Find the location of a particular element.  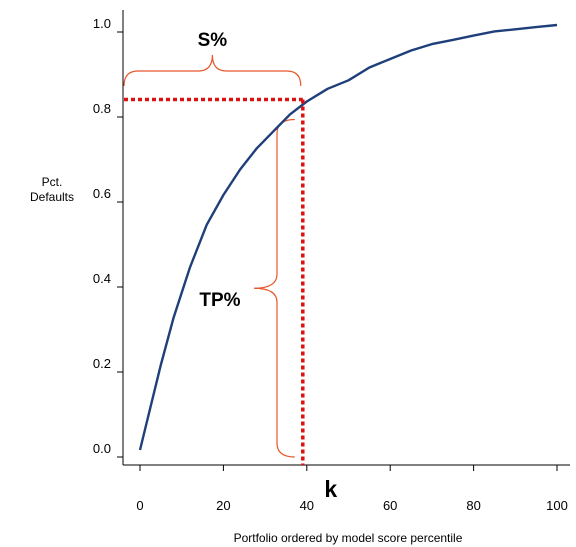

y-tick-label: 0.8 is located at coordinates (102, 108).